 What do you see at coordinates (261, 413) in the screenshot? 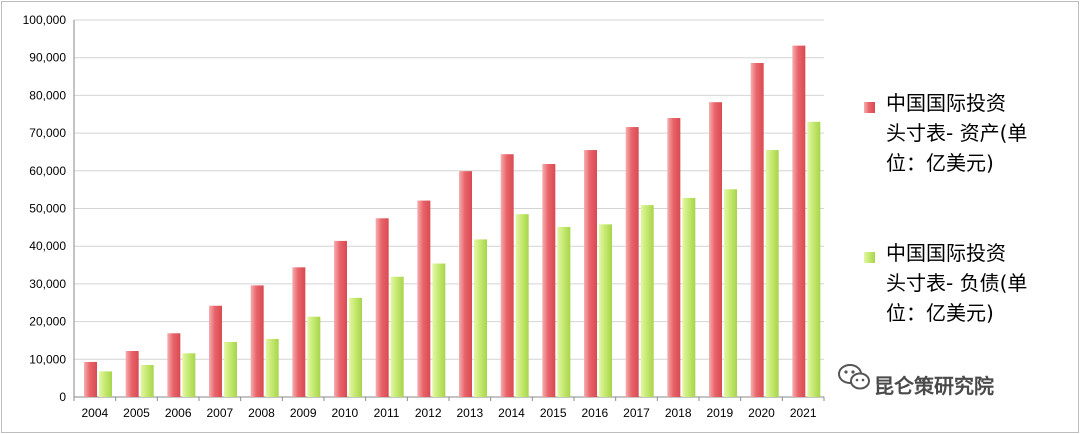
I see `x-tick-label: 2008` at bounding box center [261, 413].